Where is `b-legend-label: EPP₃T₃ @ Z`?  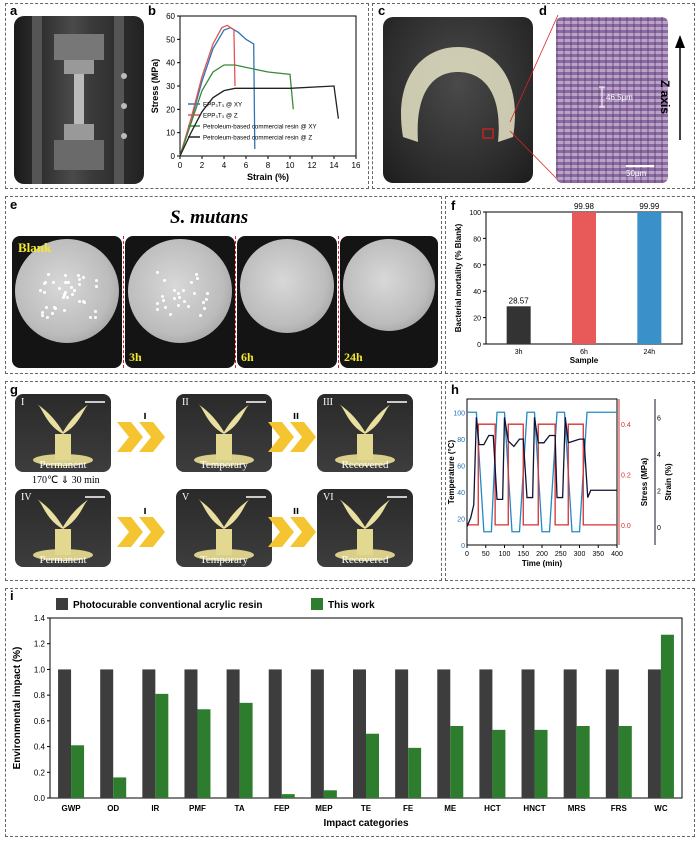
b-legend-label: EPP₃T₃ @ Z is located at coordinates (220, 116).